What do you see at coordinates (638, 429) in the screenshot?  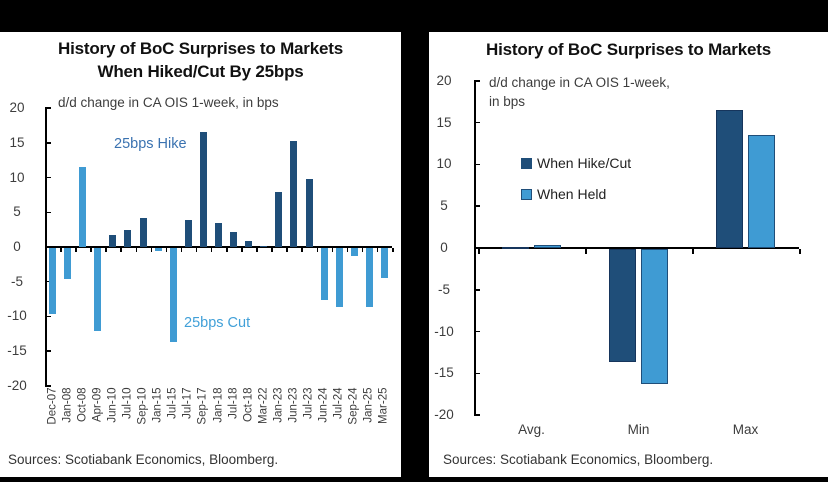 I see `category-label: Min` at bounding box center [638, 429].